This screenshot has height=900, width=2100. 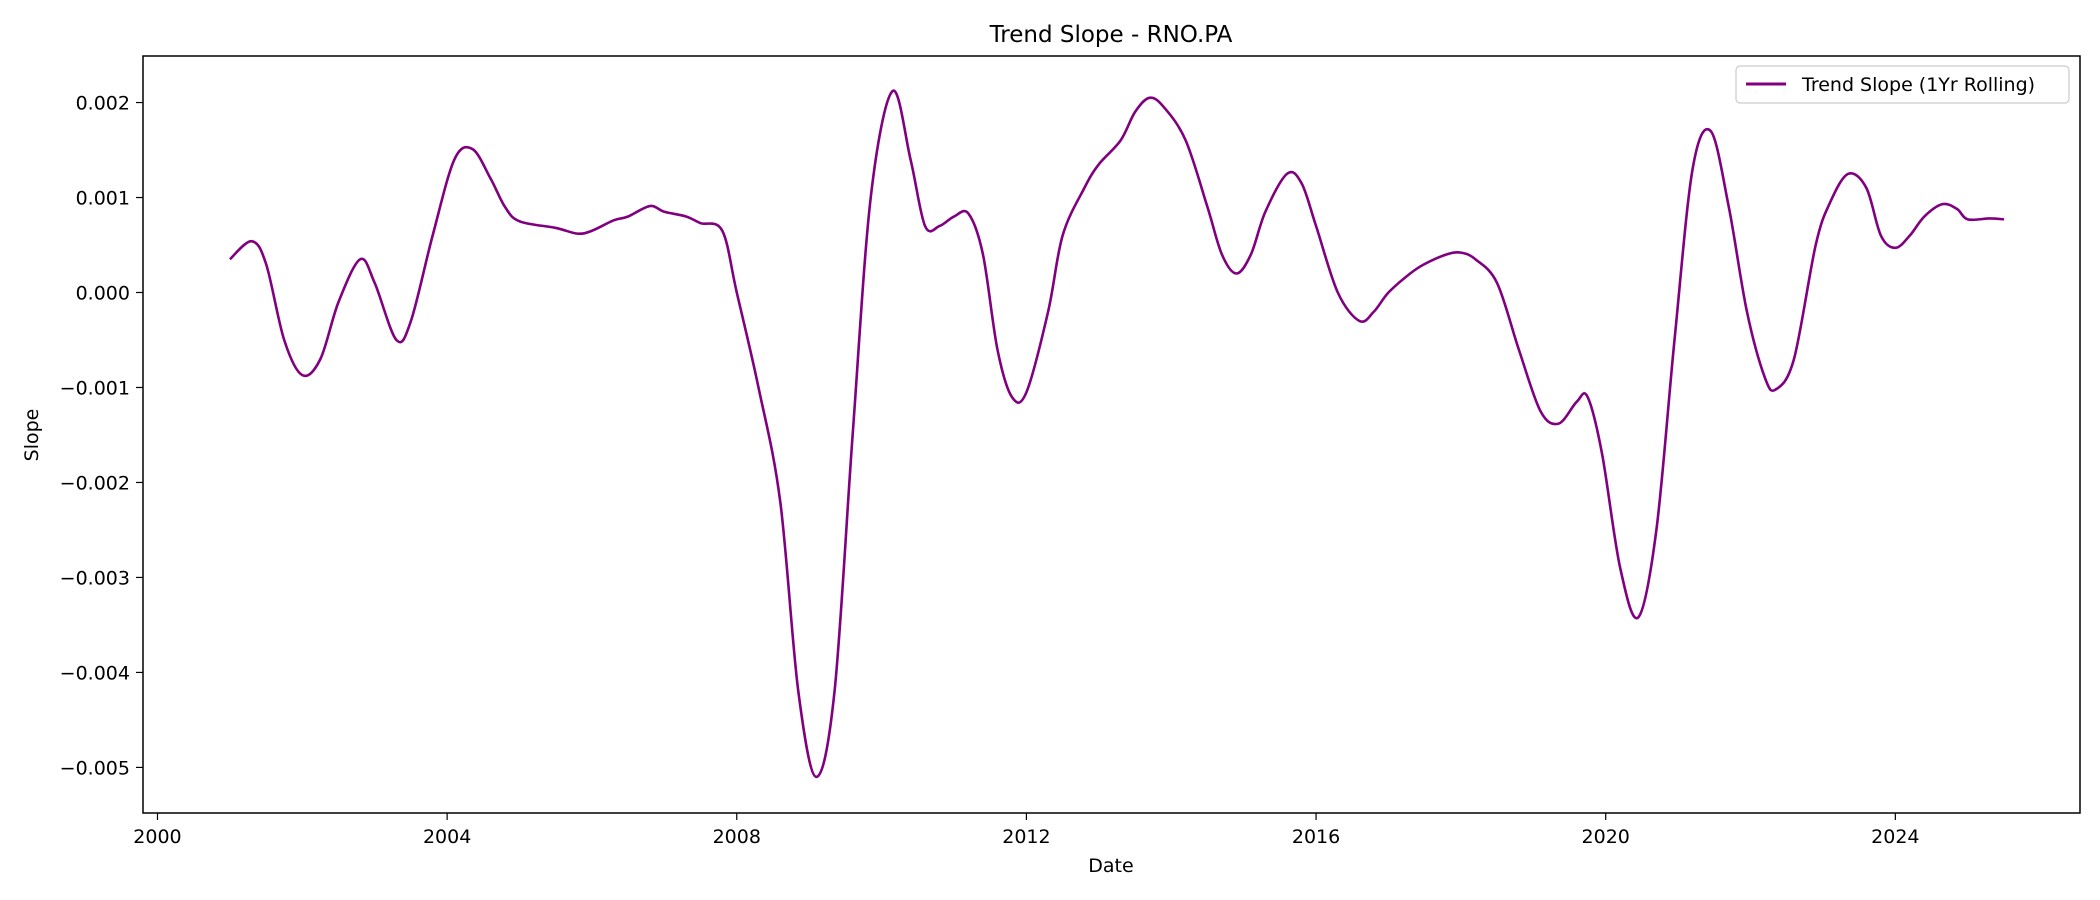 I want to click on y-tick-label: −0.003, so click(x=95, y=578).